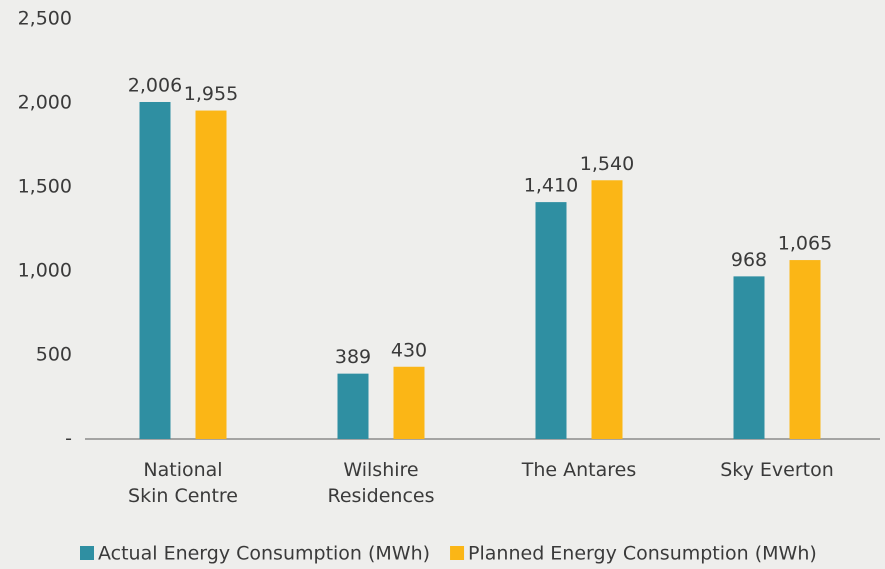  Describe the element at coordinates (45, 103) in the screenshot. I see `y-tick-label: 2,000` at that location.